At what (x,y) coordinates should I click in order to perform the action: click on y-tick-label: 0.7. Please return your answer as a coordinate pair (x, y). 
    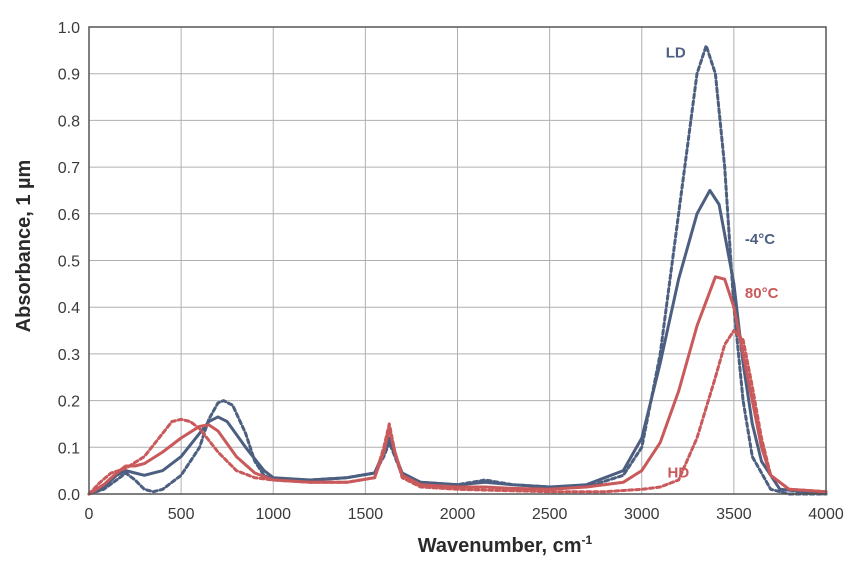
    Looking at the image, I should click on (69, 168).